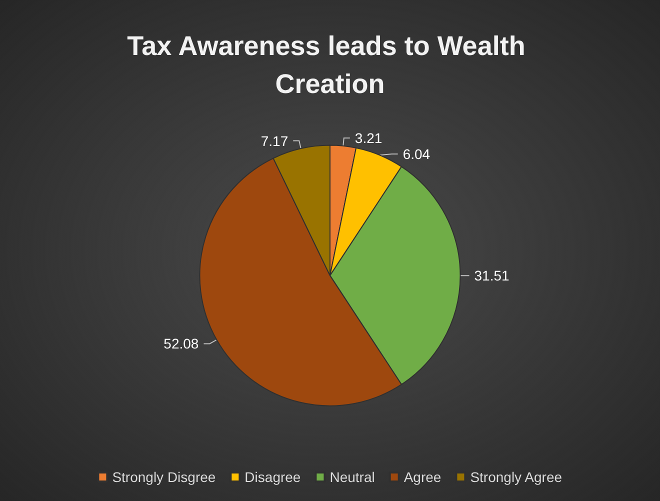 Image resolution: width=660 pixels, height=501 pixels. What do you see at coordinates (368, 138) in the screenshot?
I see `data-label: 3.21` at bounding box center [368, 138].